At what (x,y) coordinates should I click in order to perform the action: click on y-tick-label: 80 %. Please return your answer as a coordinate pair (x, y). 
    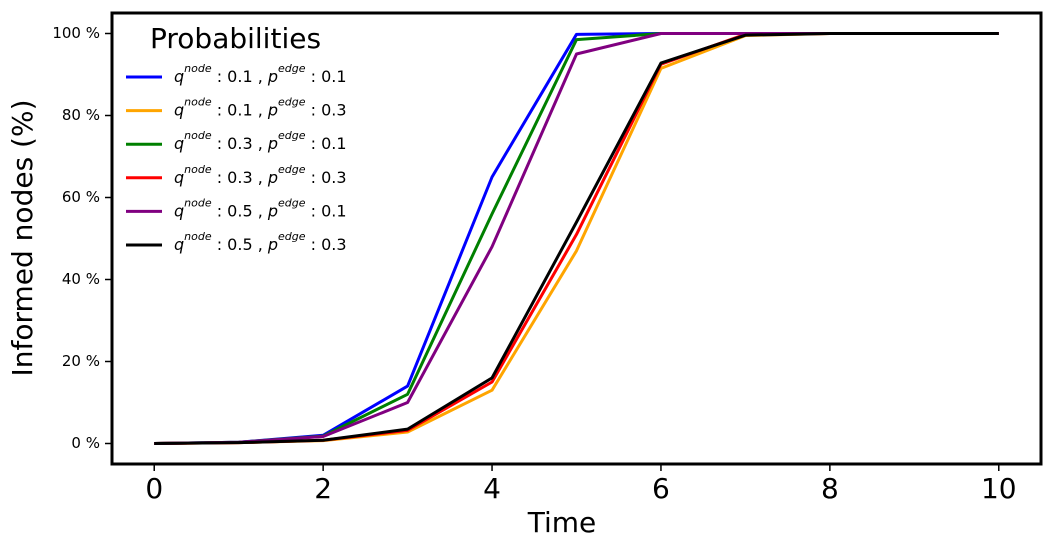
    Looking at the image, I should click on (81, 115).